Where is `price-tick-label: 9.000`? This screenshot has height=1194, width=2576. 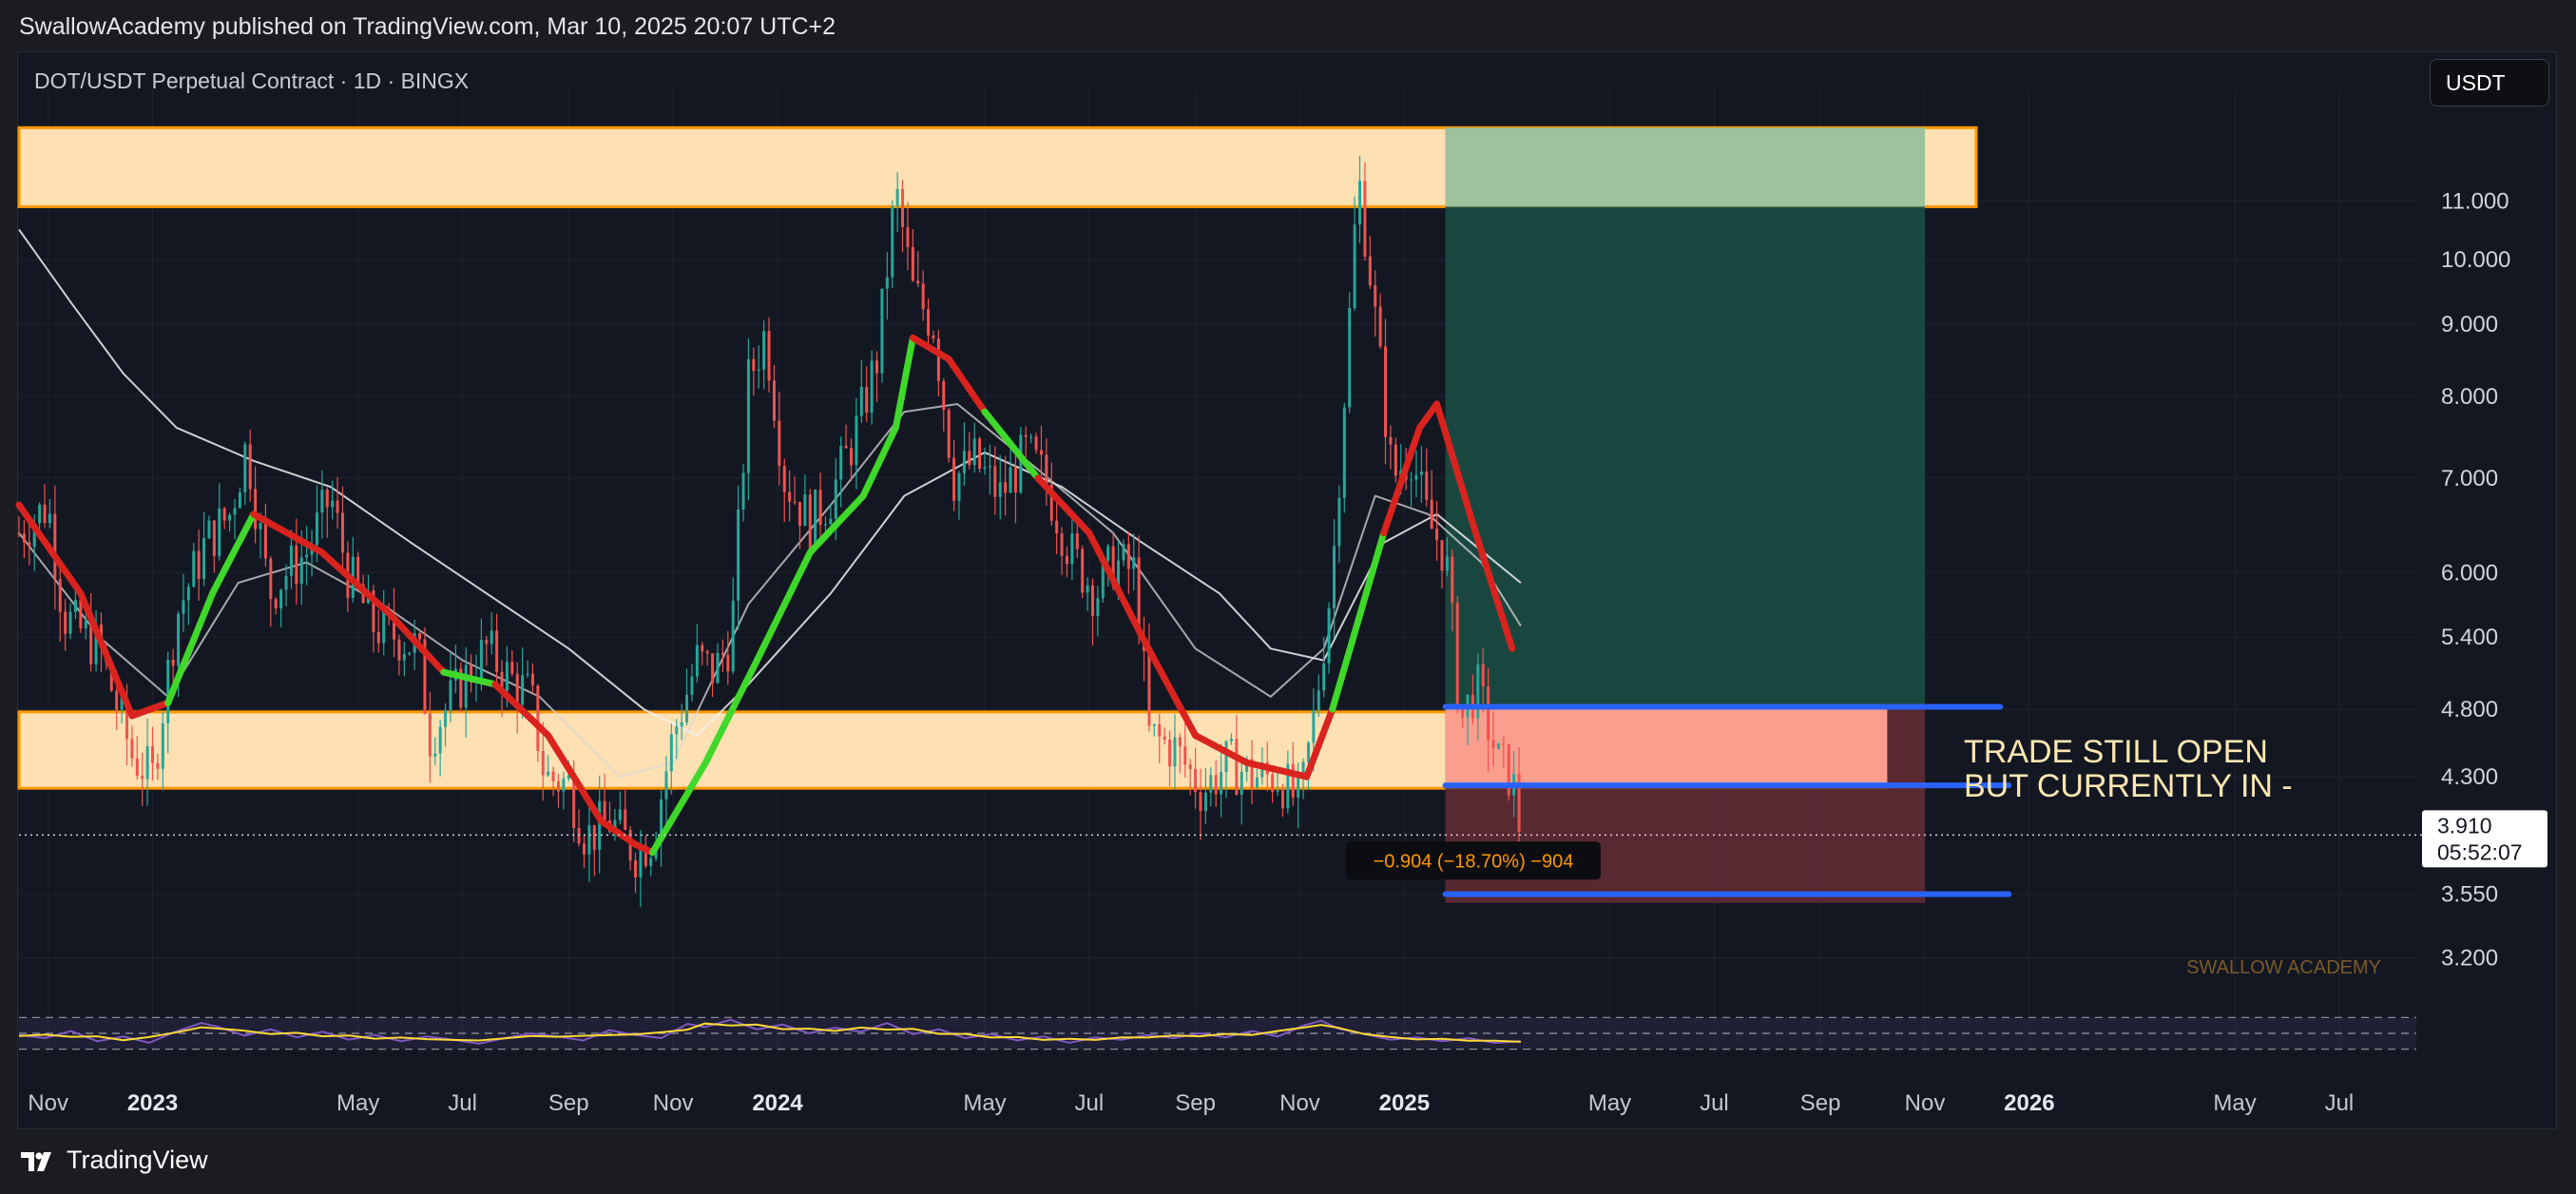
price-tick-label: 9.000 is located at coordinates (2469, 324).